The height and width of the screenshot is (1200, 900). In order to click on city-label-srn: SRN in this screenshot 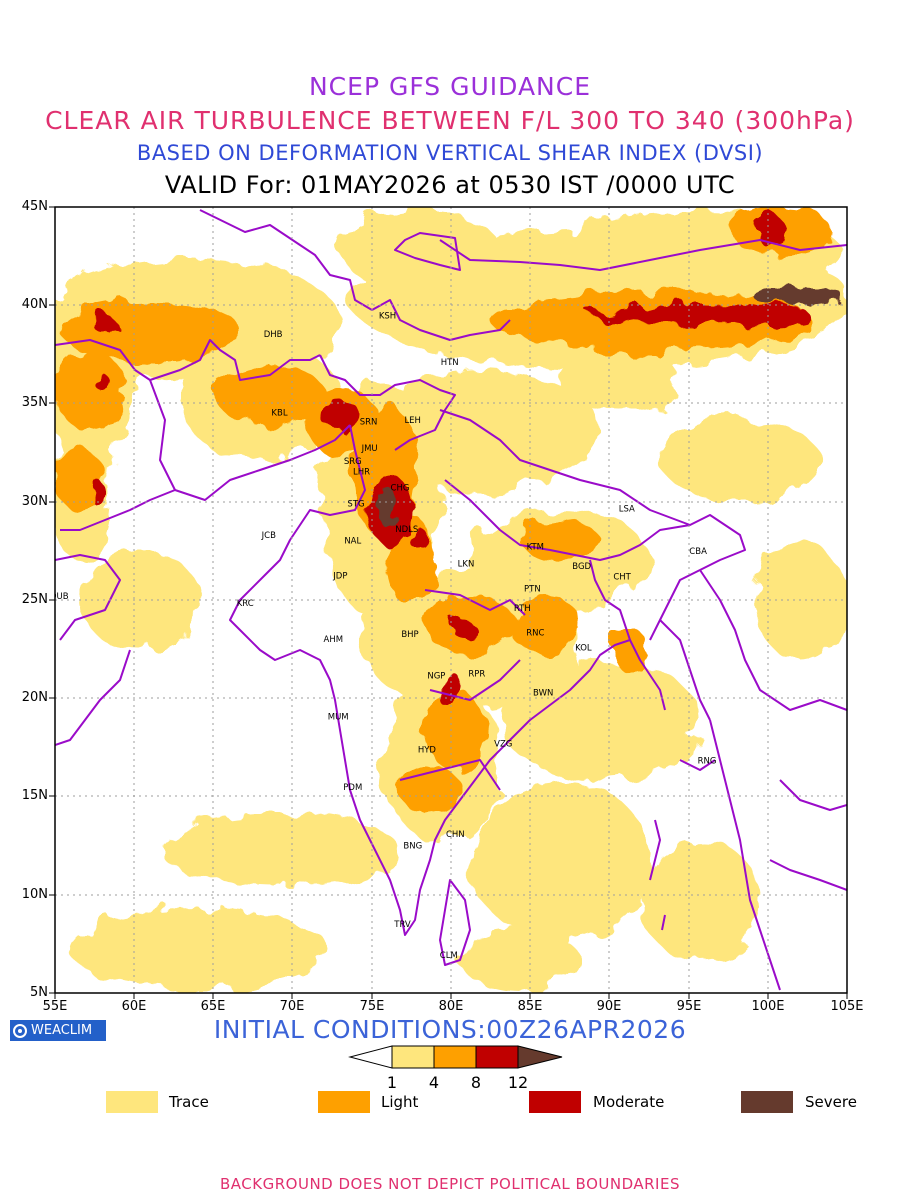, I will do `click(369, 423)`.